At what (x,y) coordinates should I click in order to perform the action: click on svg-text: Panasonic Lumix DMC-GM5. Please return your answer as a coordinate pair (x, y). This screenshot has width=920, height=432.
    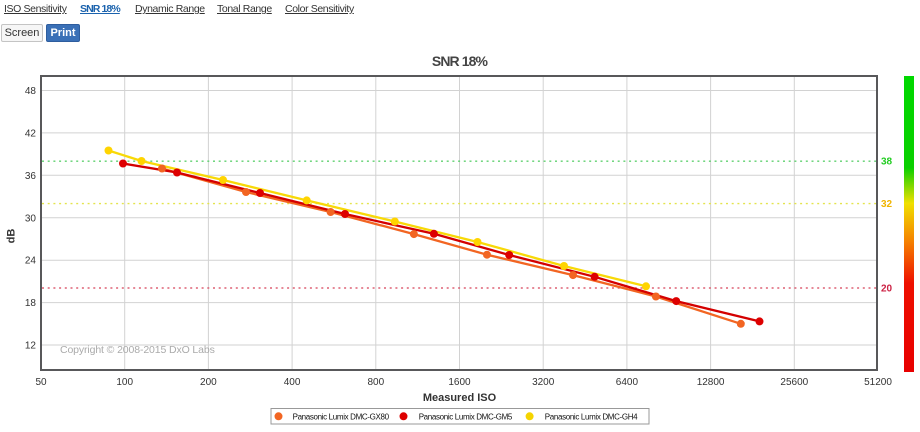
    Looking at the image, I should click on (466, 417).